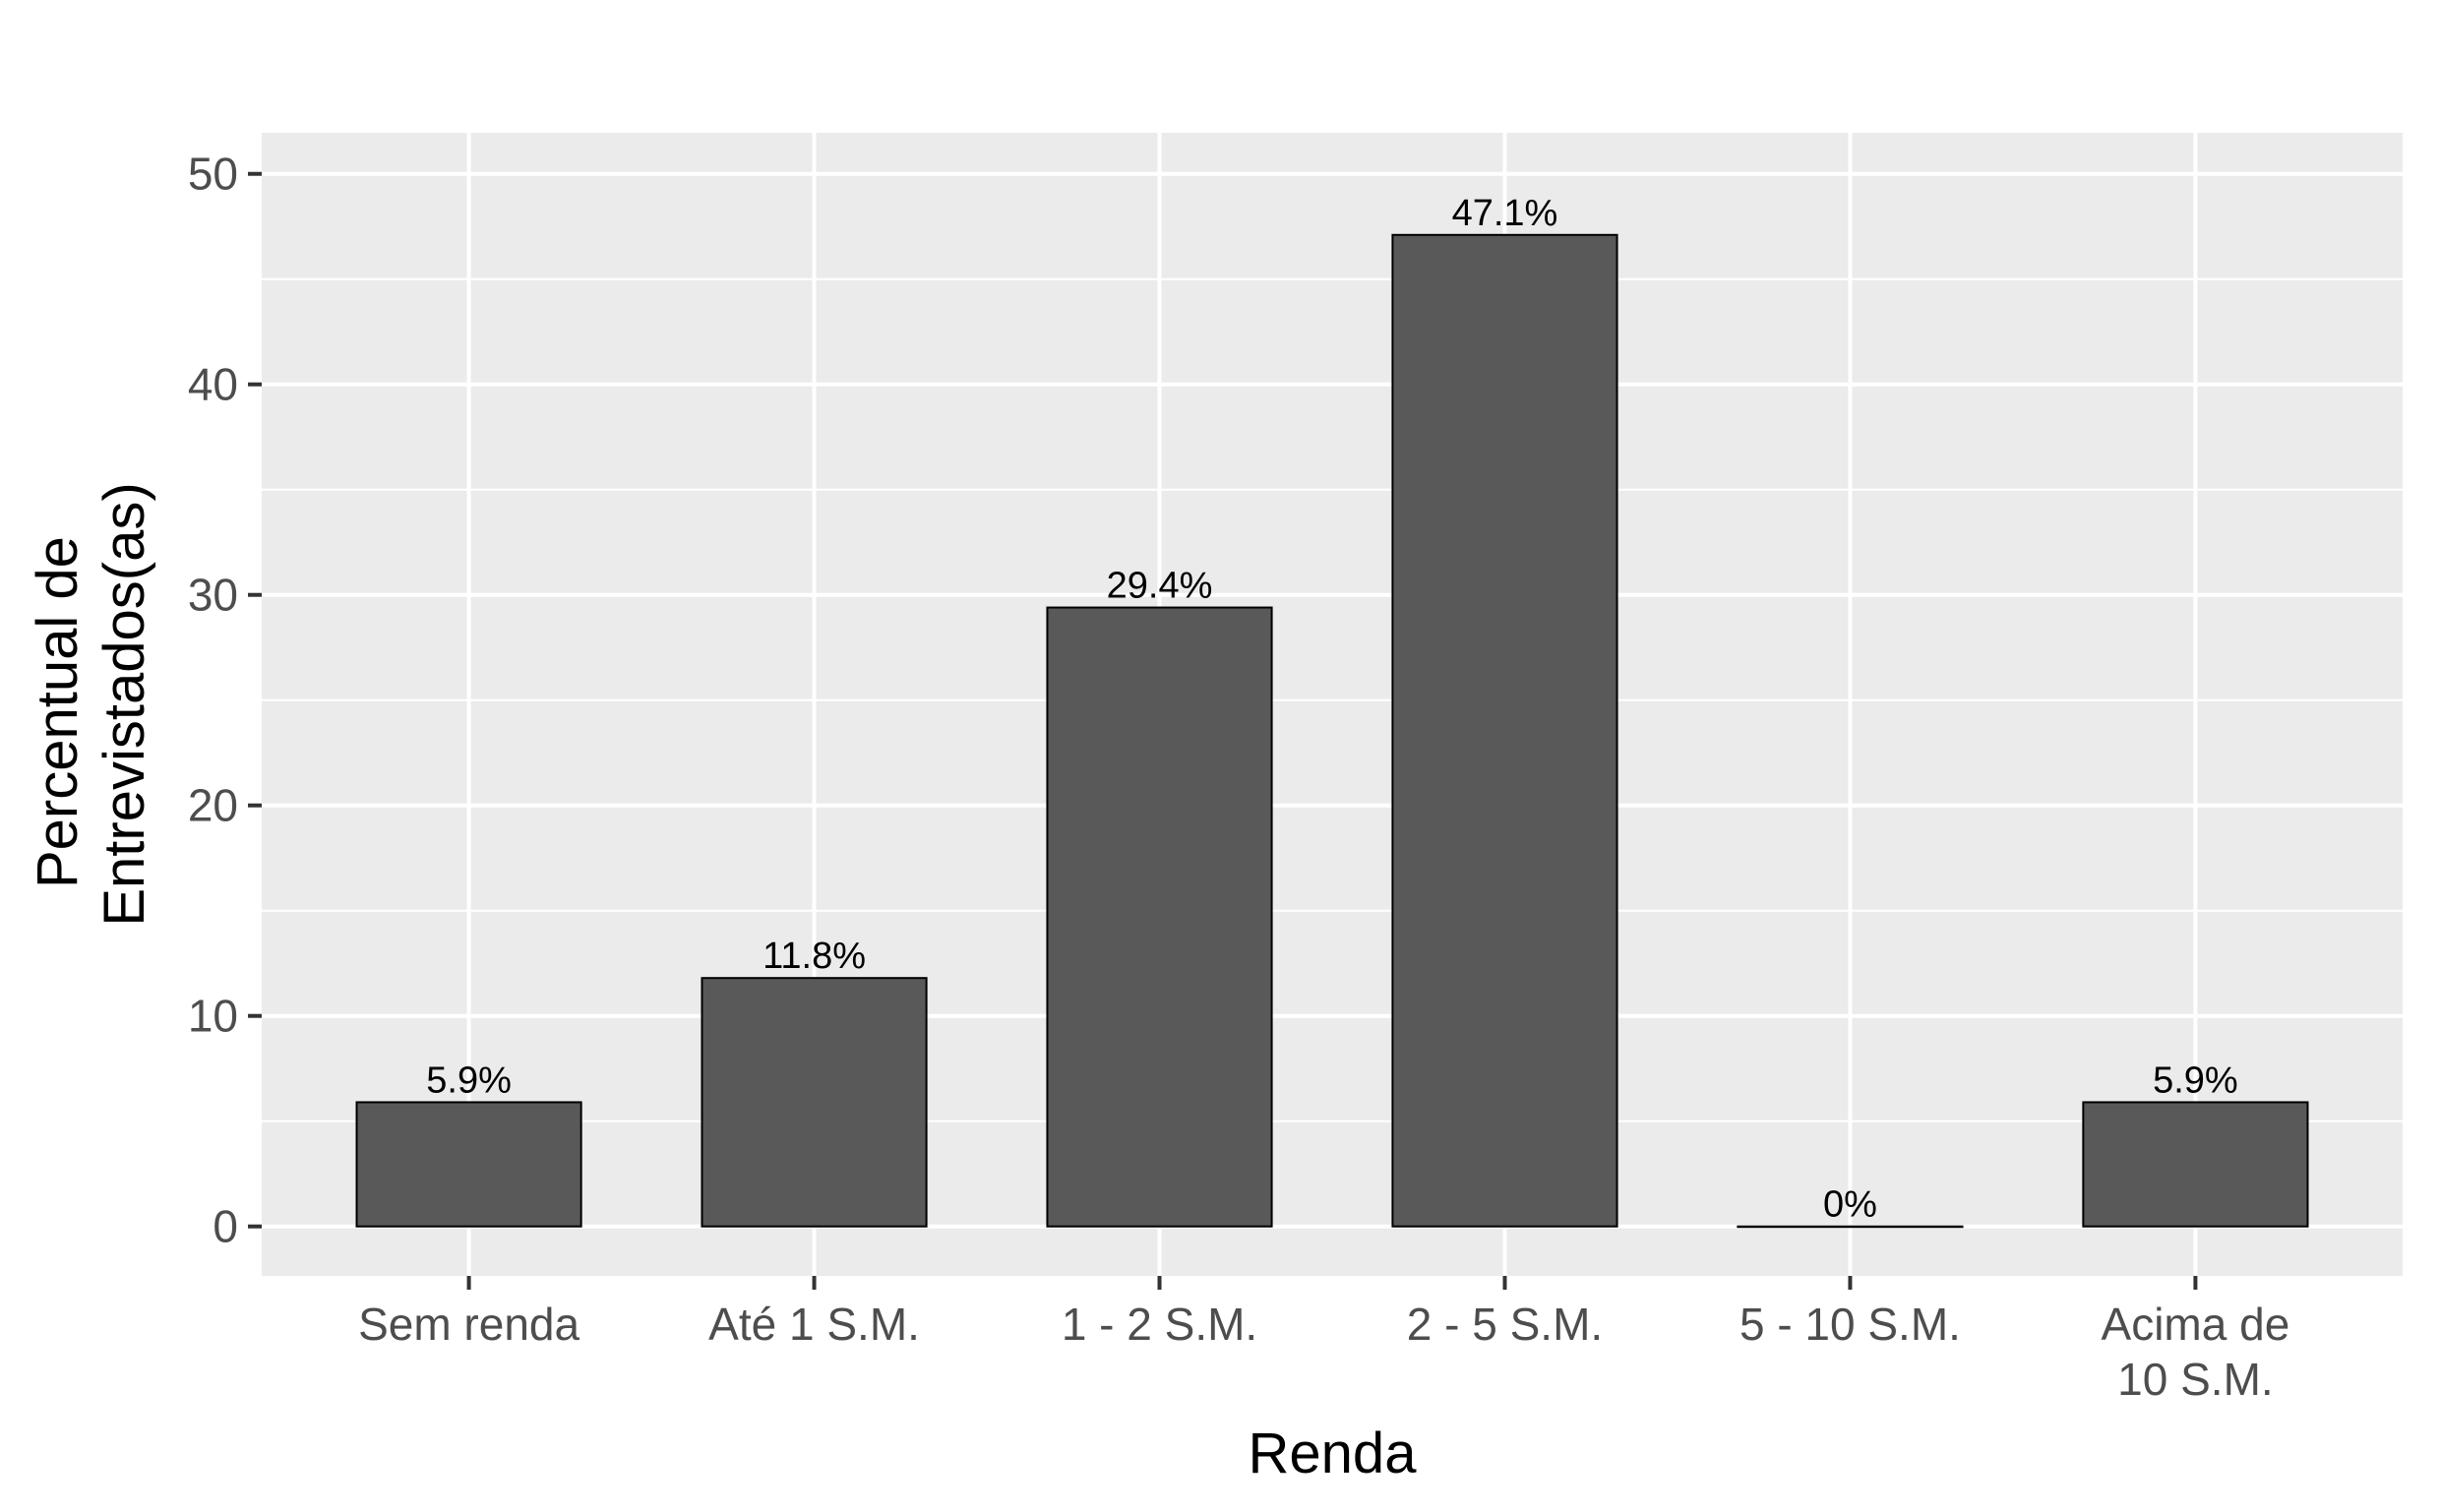  What do you see at coordinates (1160, 587) in the screenshot?
I see `bar-data-label: 29.4%` at bounding box center [1160, 587].